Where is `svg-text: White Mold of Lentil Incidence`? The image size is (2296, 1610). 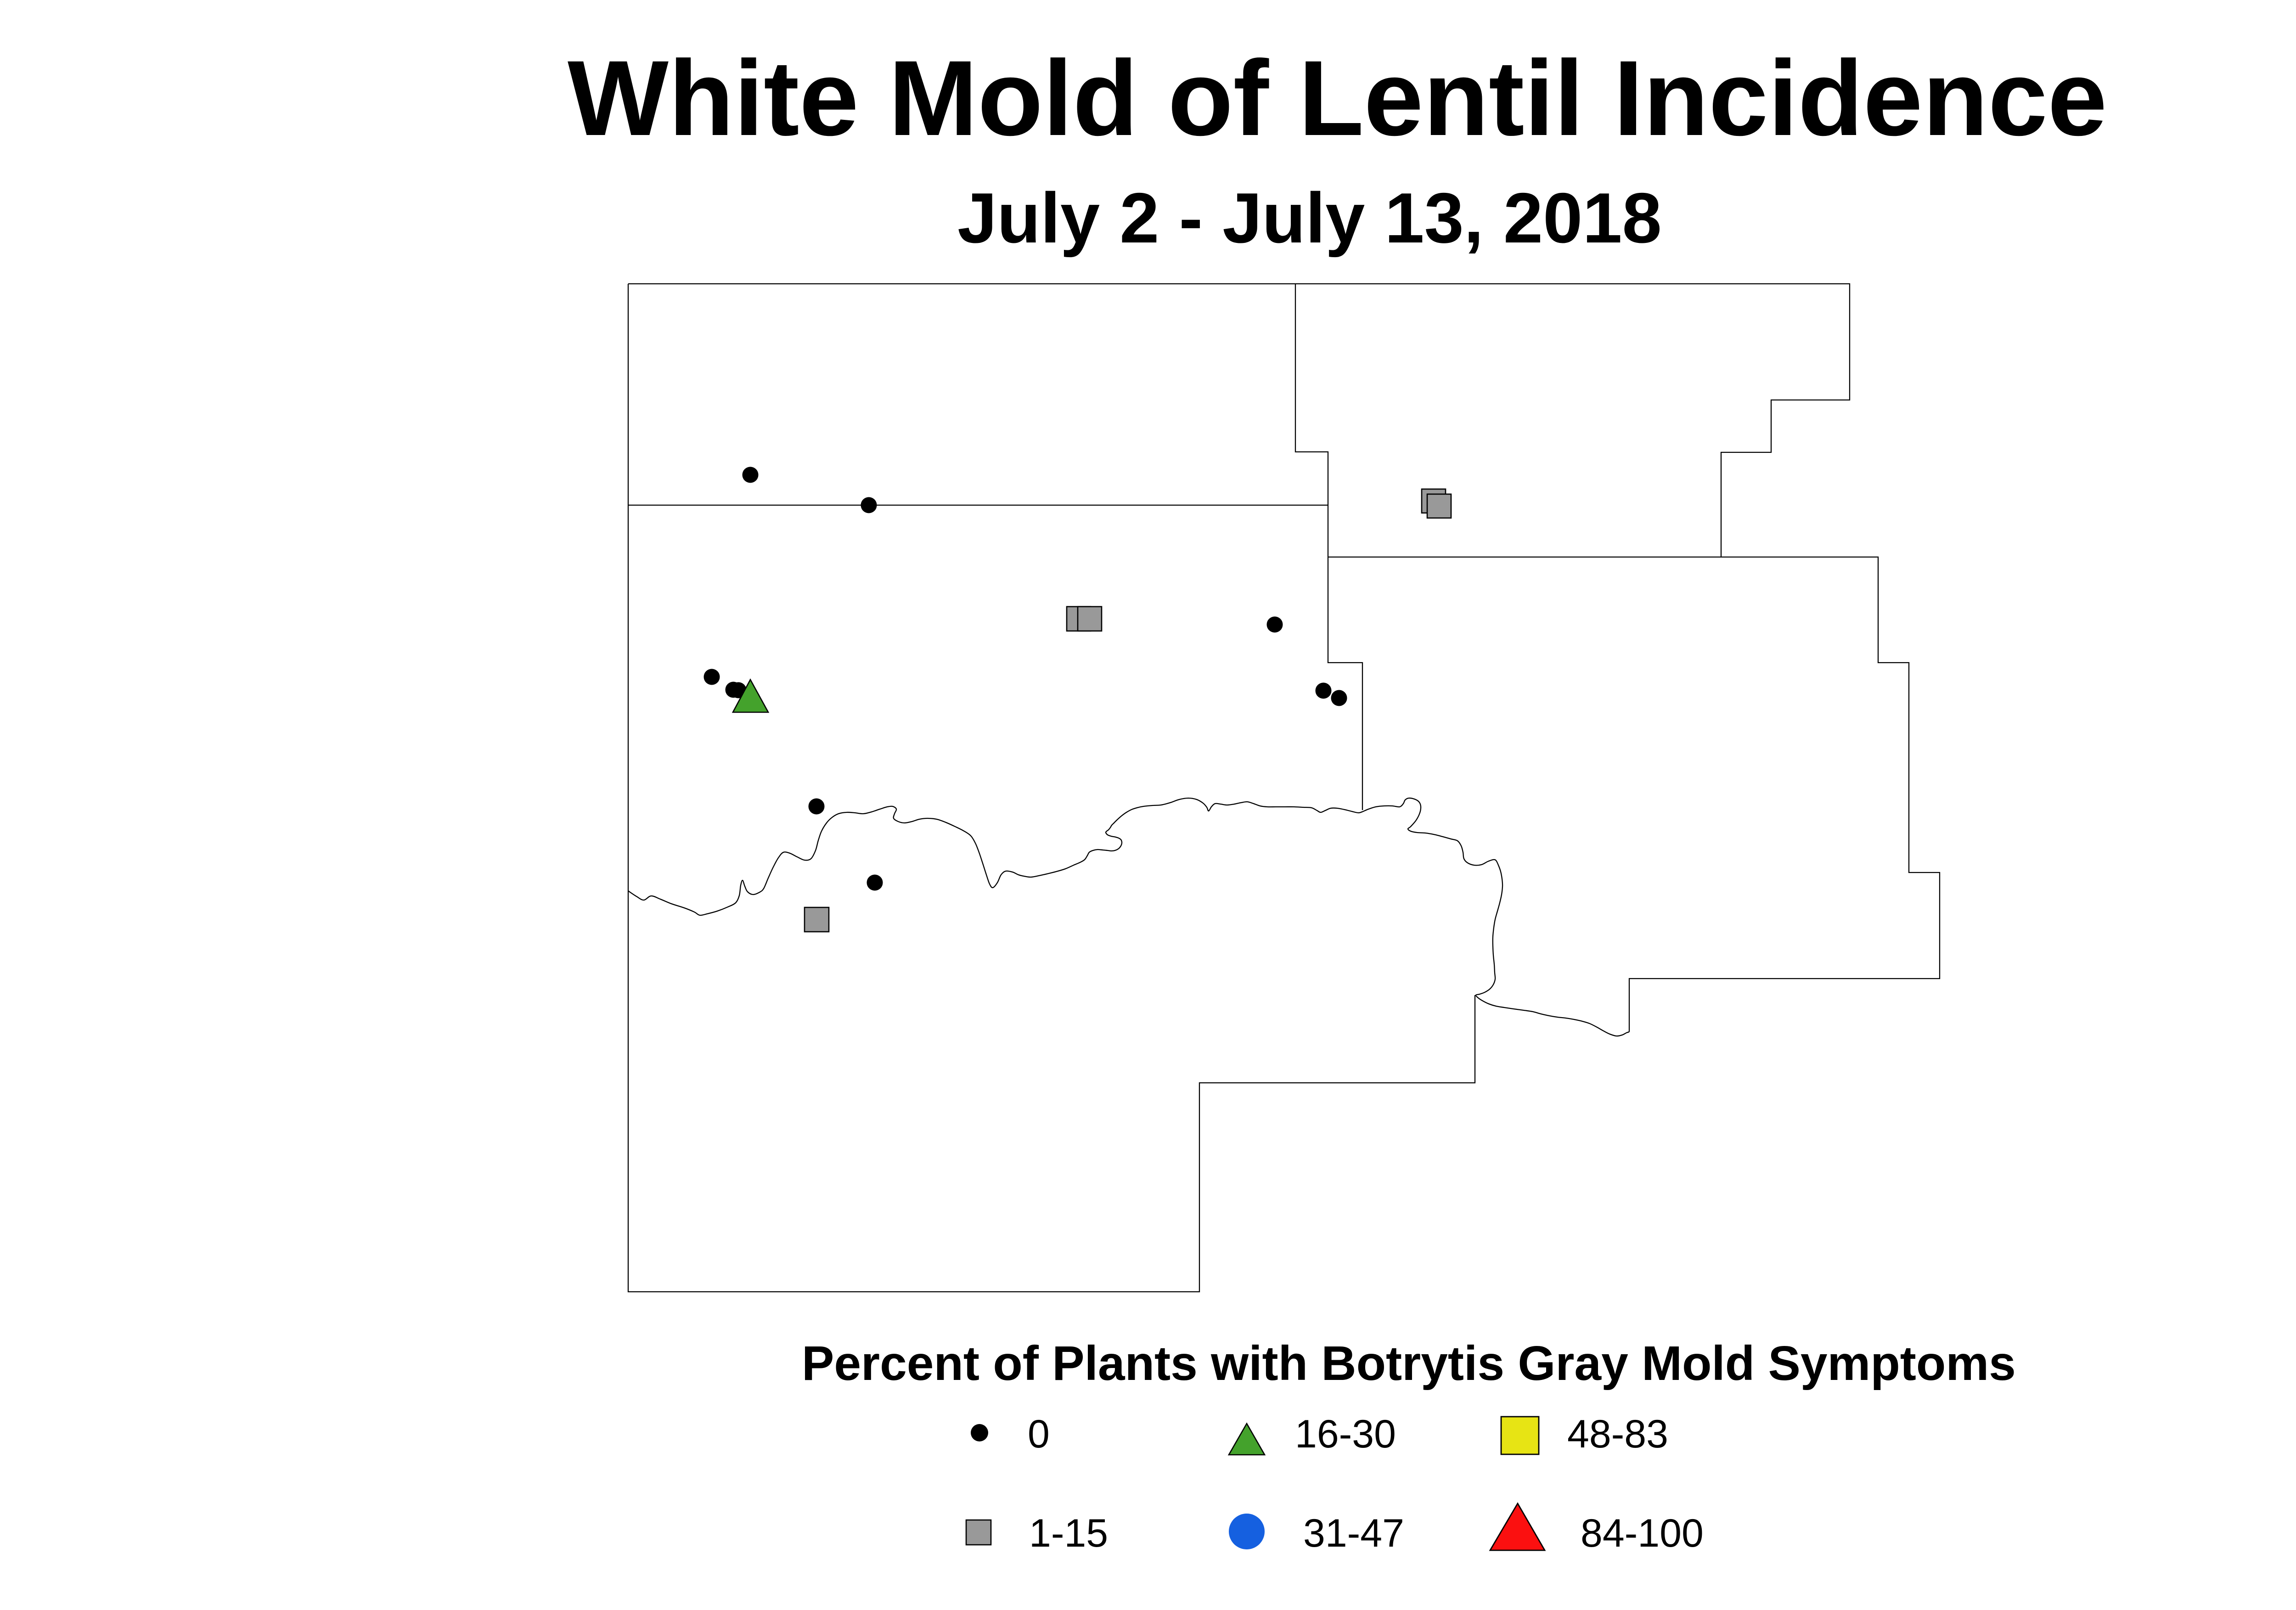
svg-text: White Mold of Lentil Incidence is located at coordinates (1337, 98).